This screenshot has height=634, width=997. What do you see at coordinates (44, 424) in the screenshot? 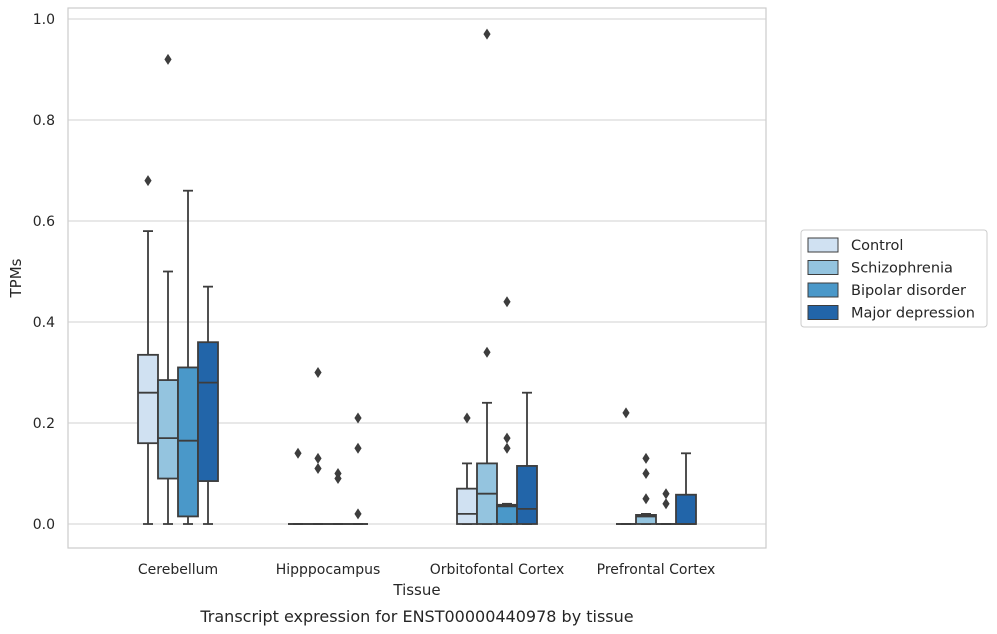
I see `y-tick-label: 0.2` at bounding box center [44, 424].